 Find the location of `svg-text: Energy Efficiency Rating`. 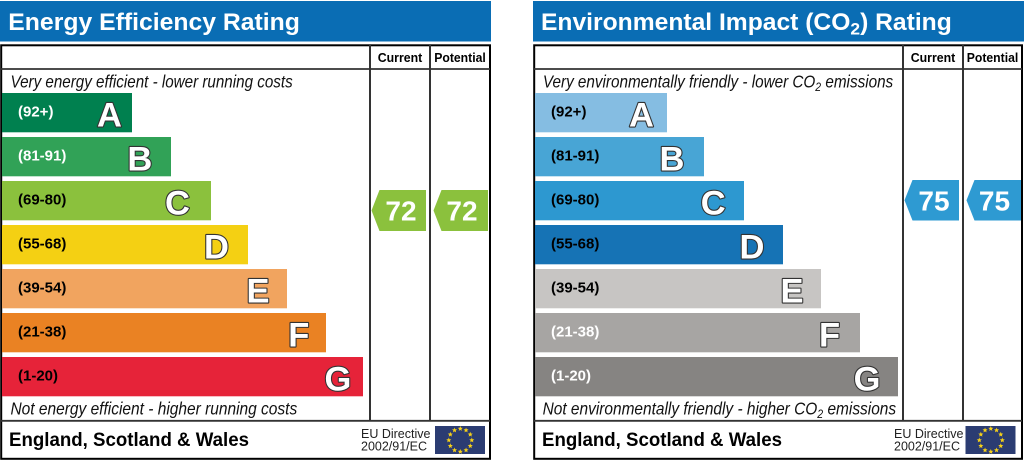

svg-text: Energy Efficiency Rating is located at coordinates (154, 22).